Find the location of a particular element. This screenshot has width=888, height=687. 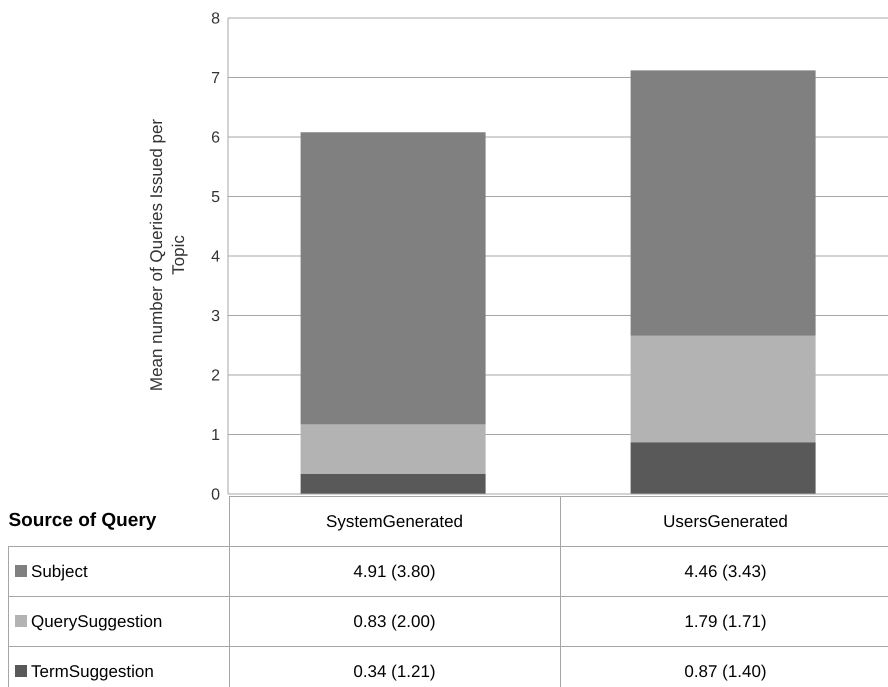

legend-label: Subject is located at coordinates (118, 571).